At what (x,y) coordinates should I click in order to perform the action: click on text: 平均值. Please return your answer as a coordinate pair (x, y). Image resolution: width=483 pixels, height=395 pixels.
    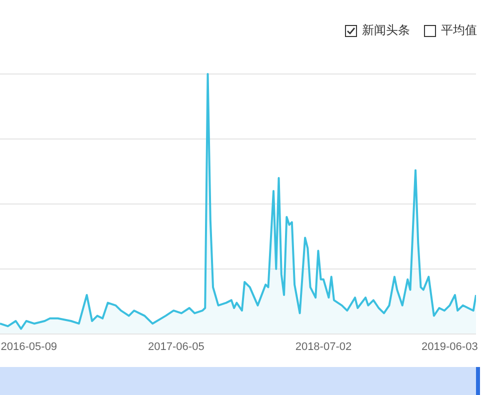
    Looking at the image, I should click on (458, 30).